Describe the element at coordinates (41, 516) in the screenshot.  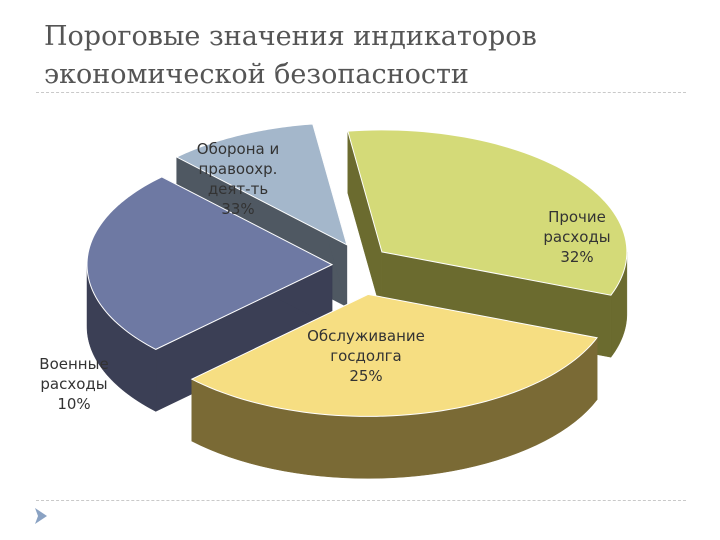
I see `triangle-bullet-icon` at that location.